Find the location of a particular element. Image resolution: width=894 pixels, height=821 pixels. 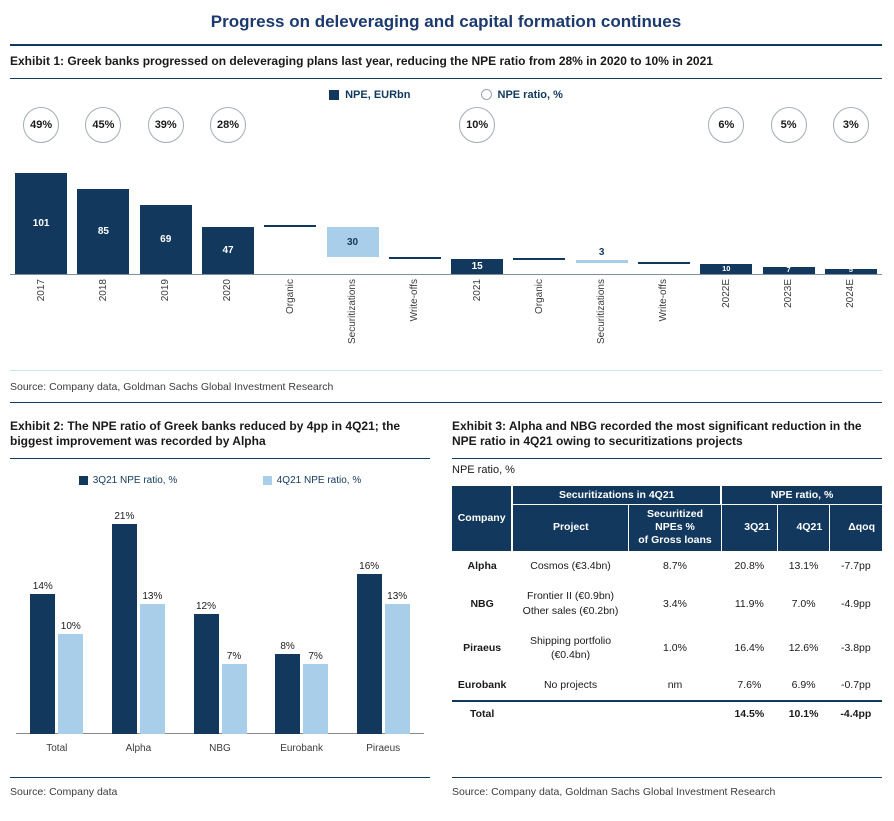

chart2-bar-piraeus-3q21 is located at coordinates (369, 653).